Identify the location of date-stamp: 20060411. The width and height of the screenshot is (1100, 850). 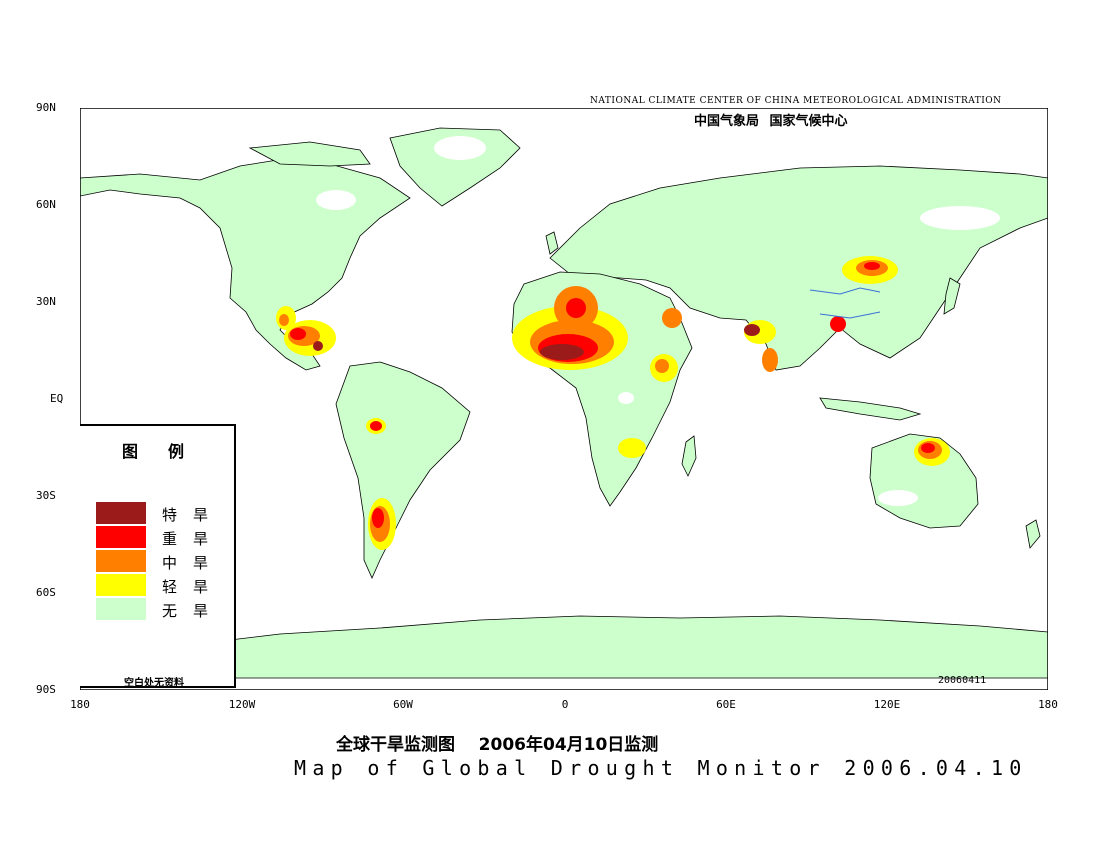
(962, 680).